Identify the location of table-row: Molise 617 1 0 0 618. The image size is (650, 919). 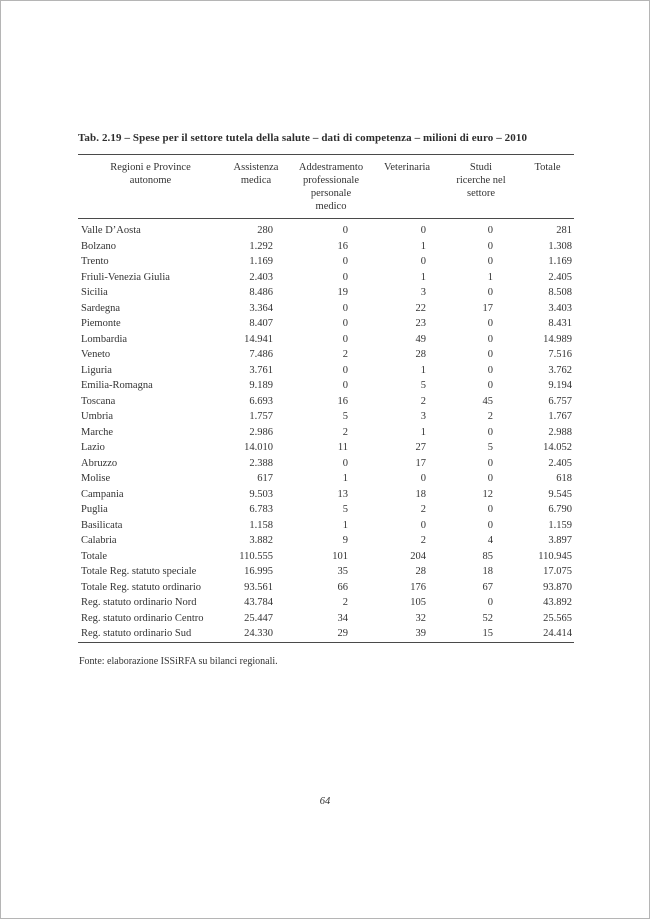
(326, 479).